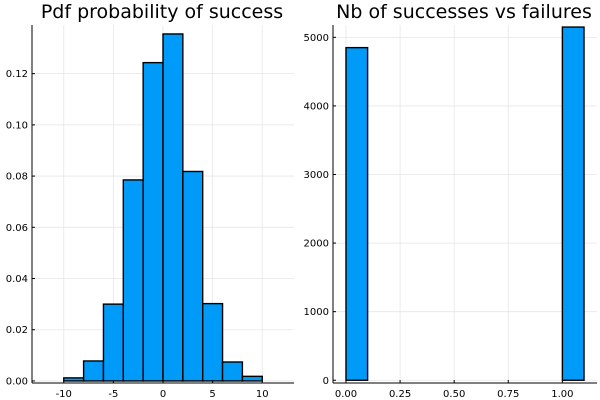  What do you see at coordinates (17, 228) in the screenshot?
I see `left-y-tick-label: 0.06` at bounding box center [17, 228].